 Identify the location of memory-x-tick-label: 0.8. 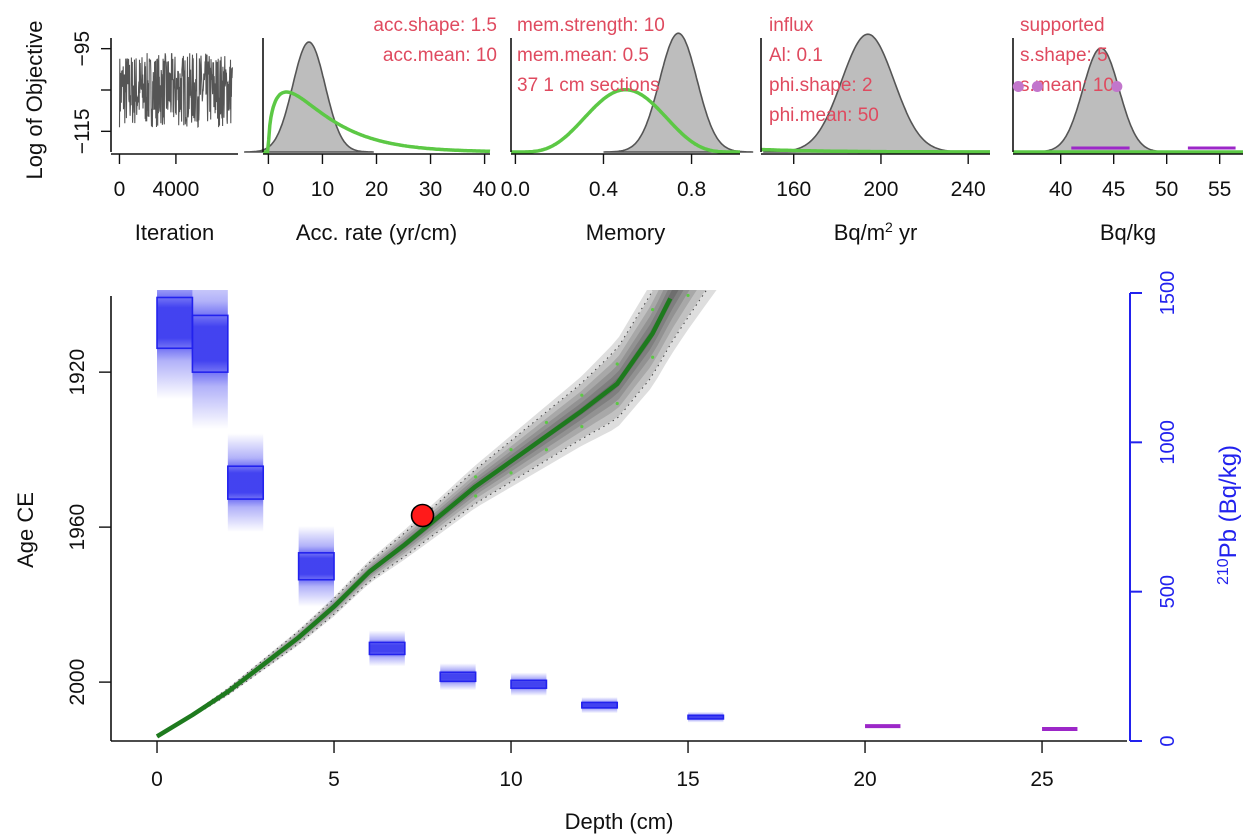
(691, 189).